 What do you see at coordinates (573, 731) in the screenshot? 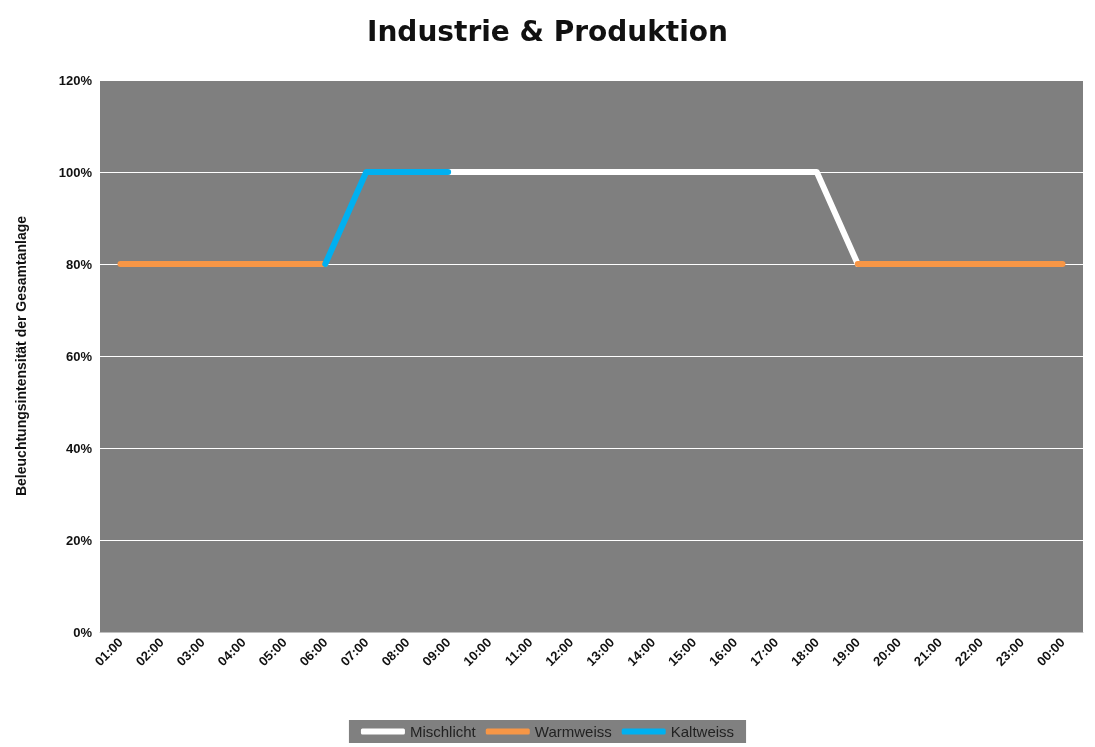
I see `legend-label: Warmweiss` at bounding box center [573, 731].